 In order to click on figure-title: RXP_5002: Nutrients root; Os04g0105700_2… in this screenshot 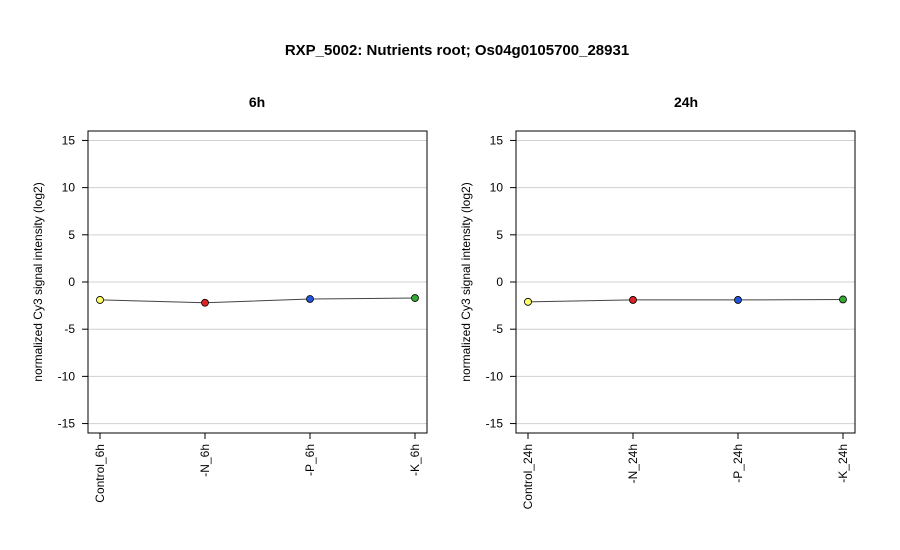, I will do `click(457, 50)`.